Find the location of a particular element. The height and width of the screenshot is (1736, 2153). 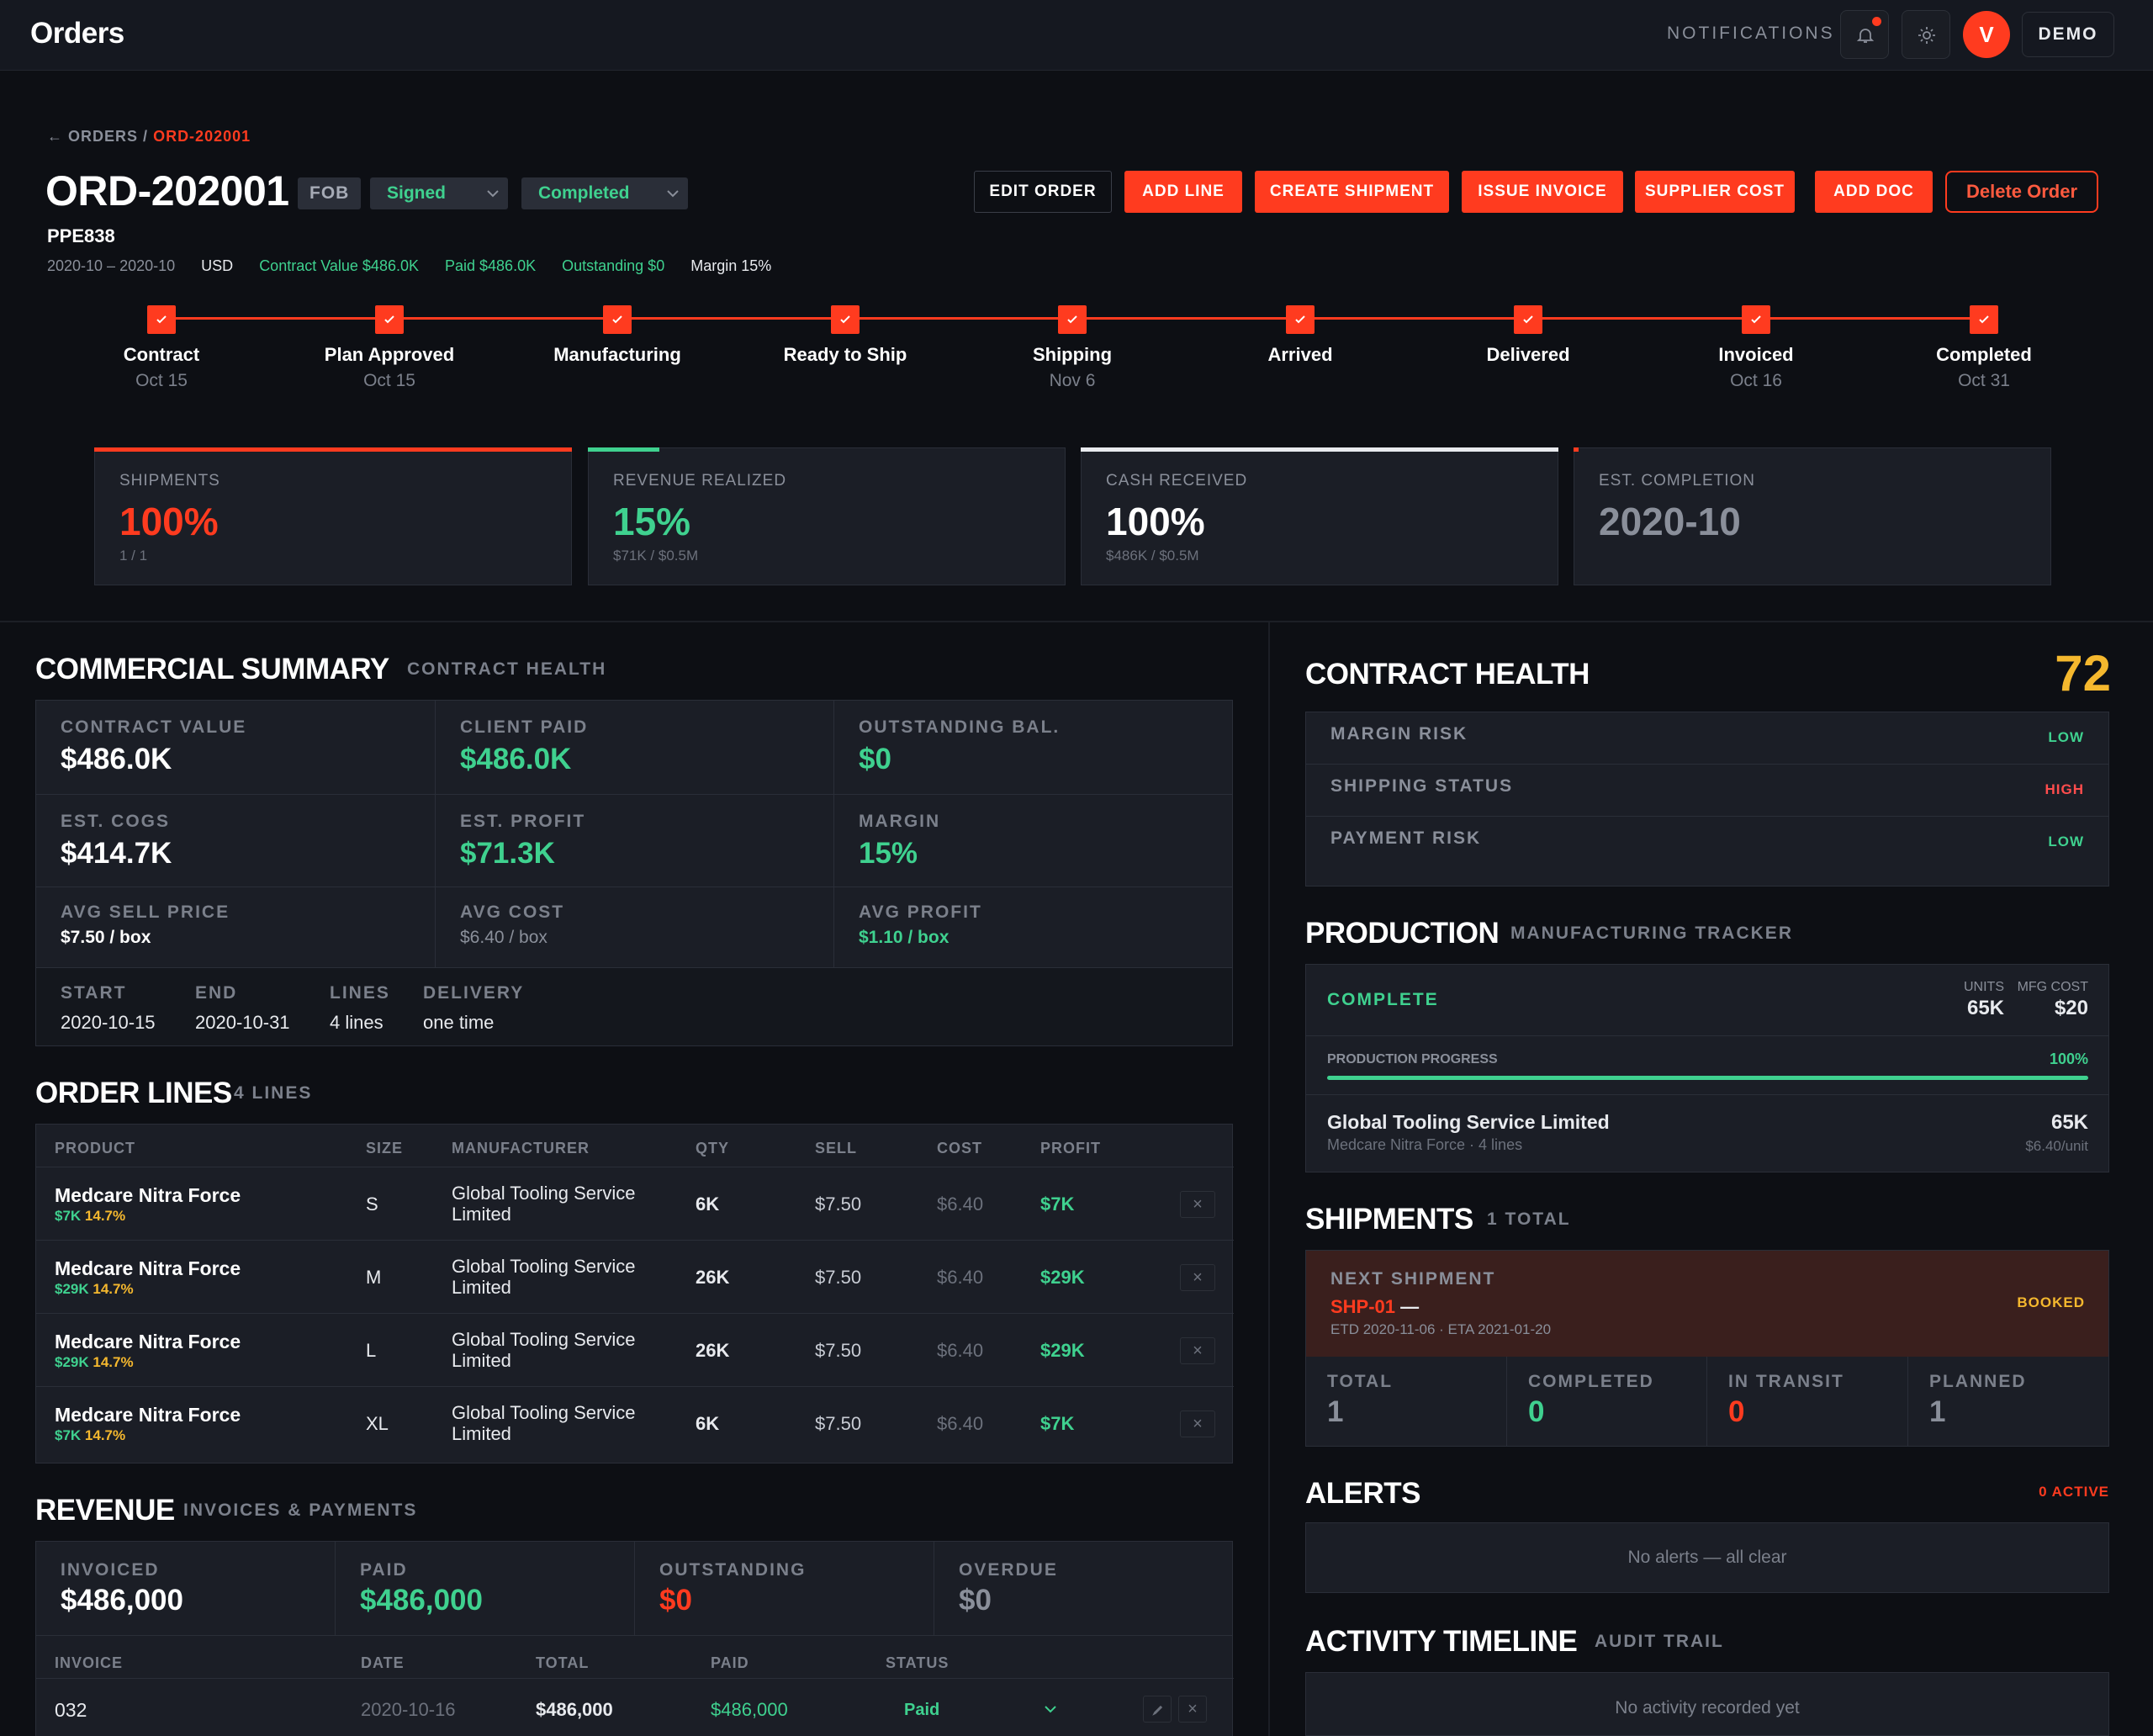

page-title: ORD-202001 is located at coordinates (167, 190).